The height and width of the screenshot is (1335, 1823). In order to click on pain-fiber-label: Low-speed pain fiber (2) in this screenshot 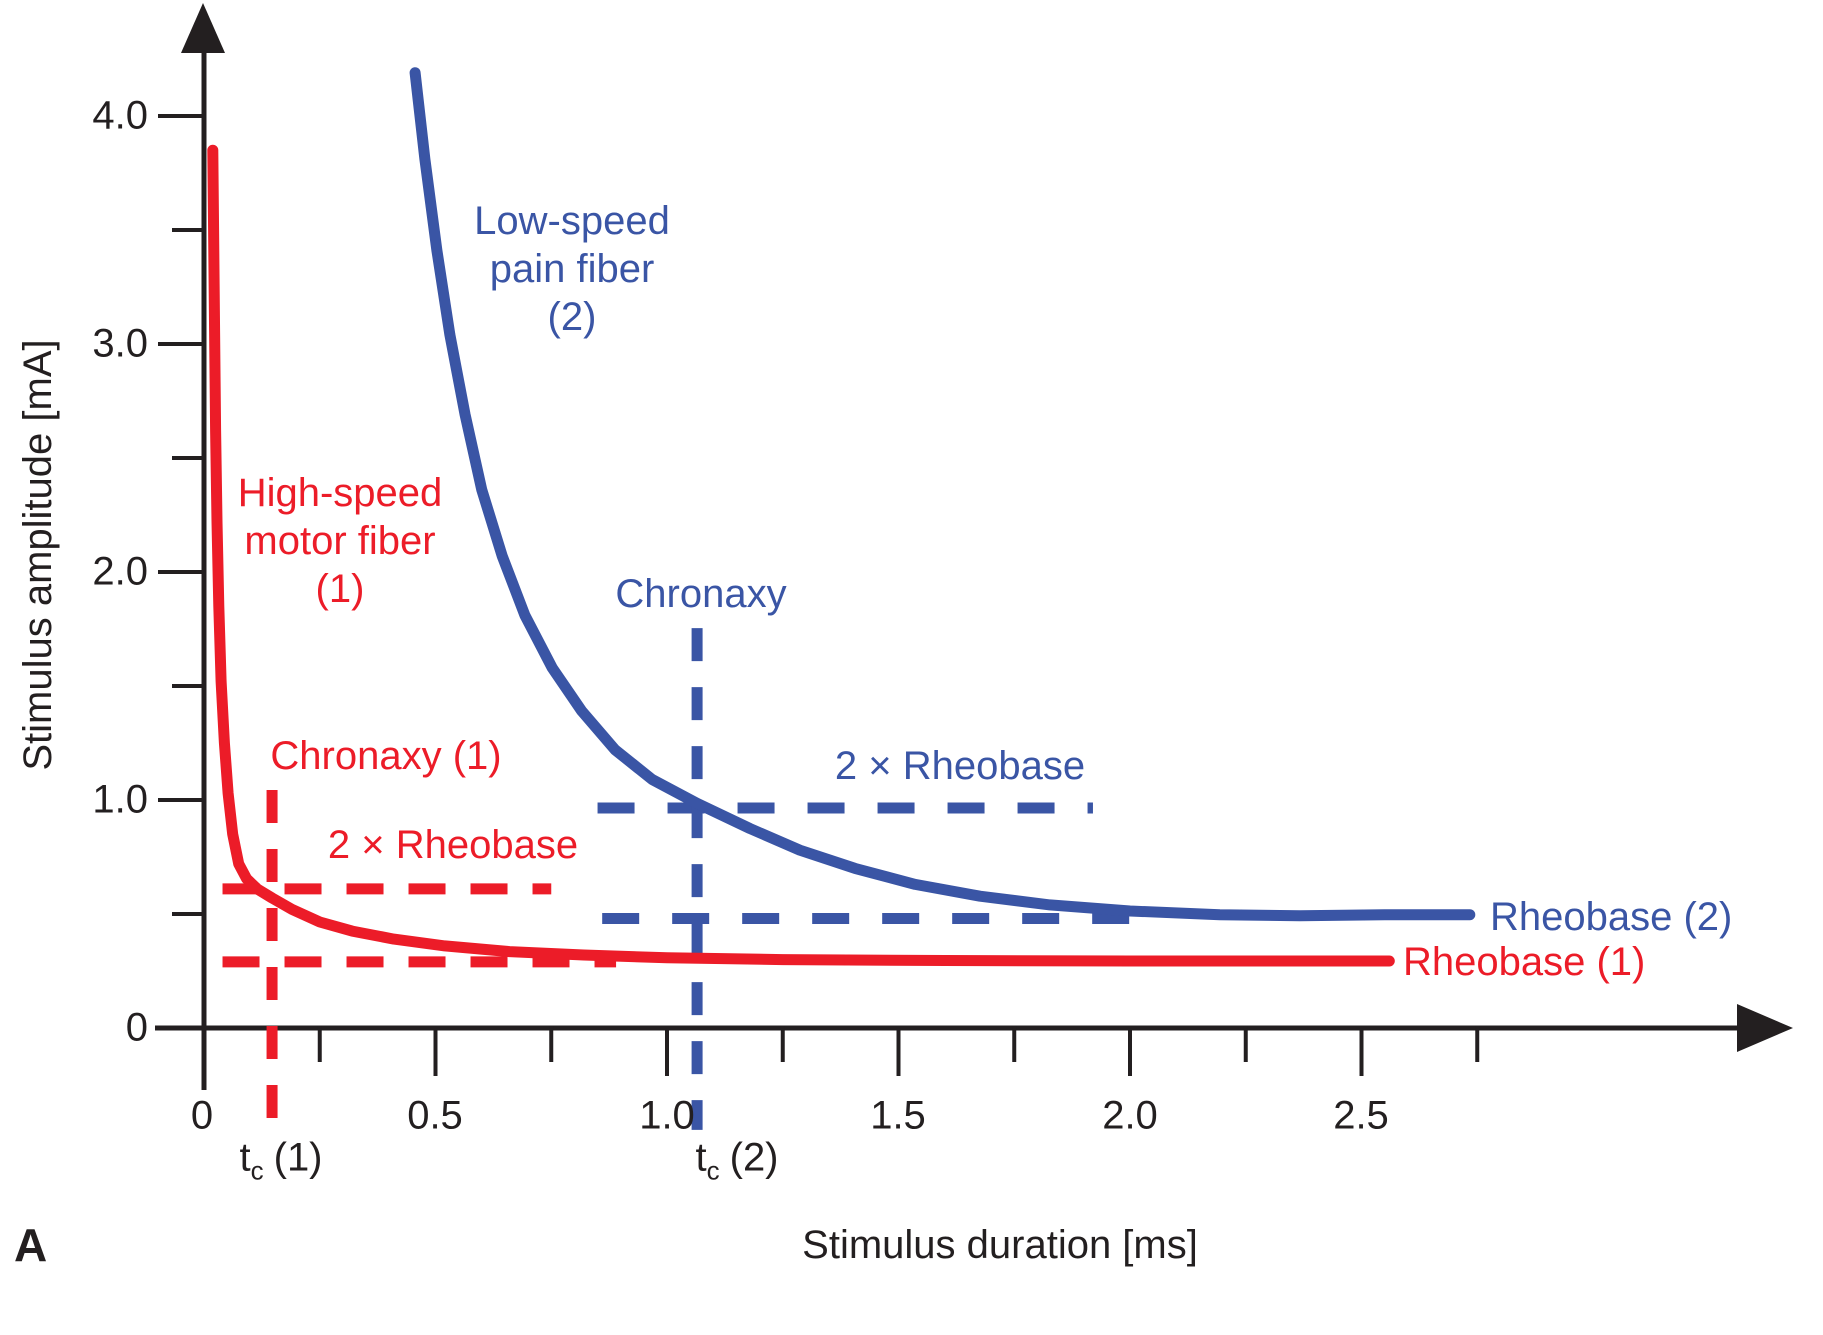, I will do `click(572, 269)`.